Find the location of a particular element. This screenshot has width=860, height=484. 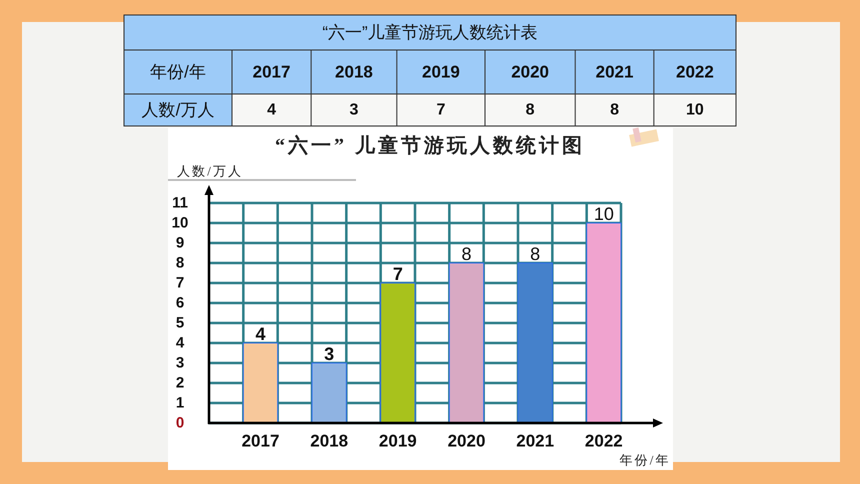

table-category: 2022 is located at coordinates (695, 72).